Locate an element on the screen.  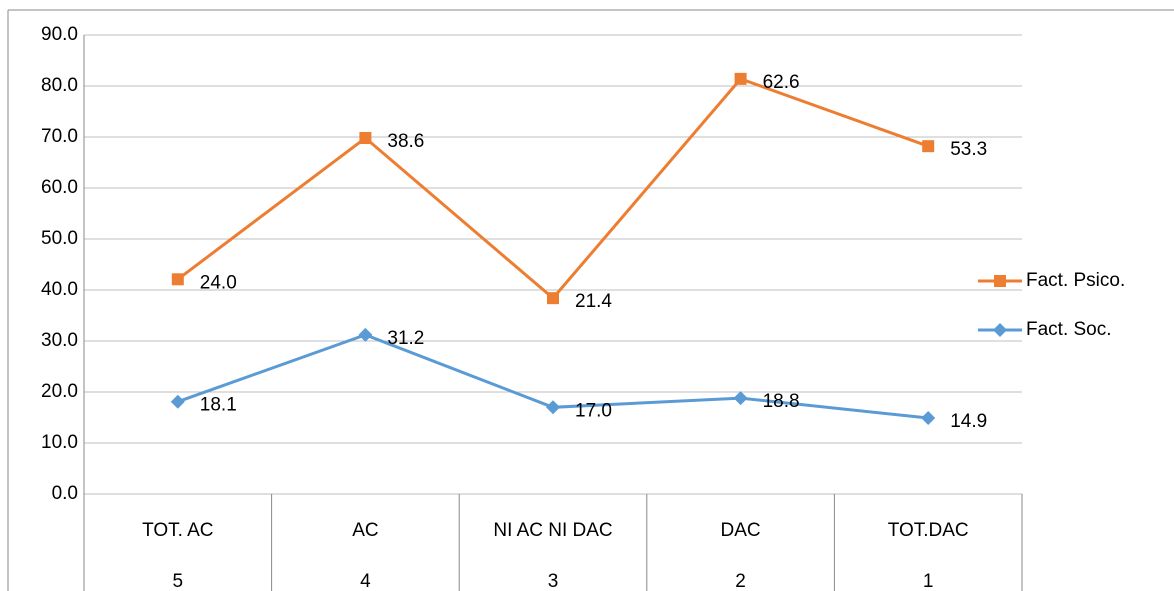
x-tick-label: TOT. AC is located at coordinates (177, 530).